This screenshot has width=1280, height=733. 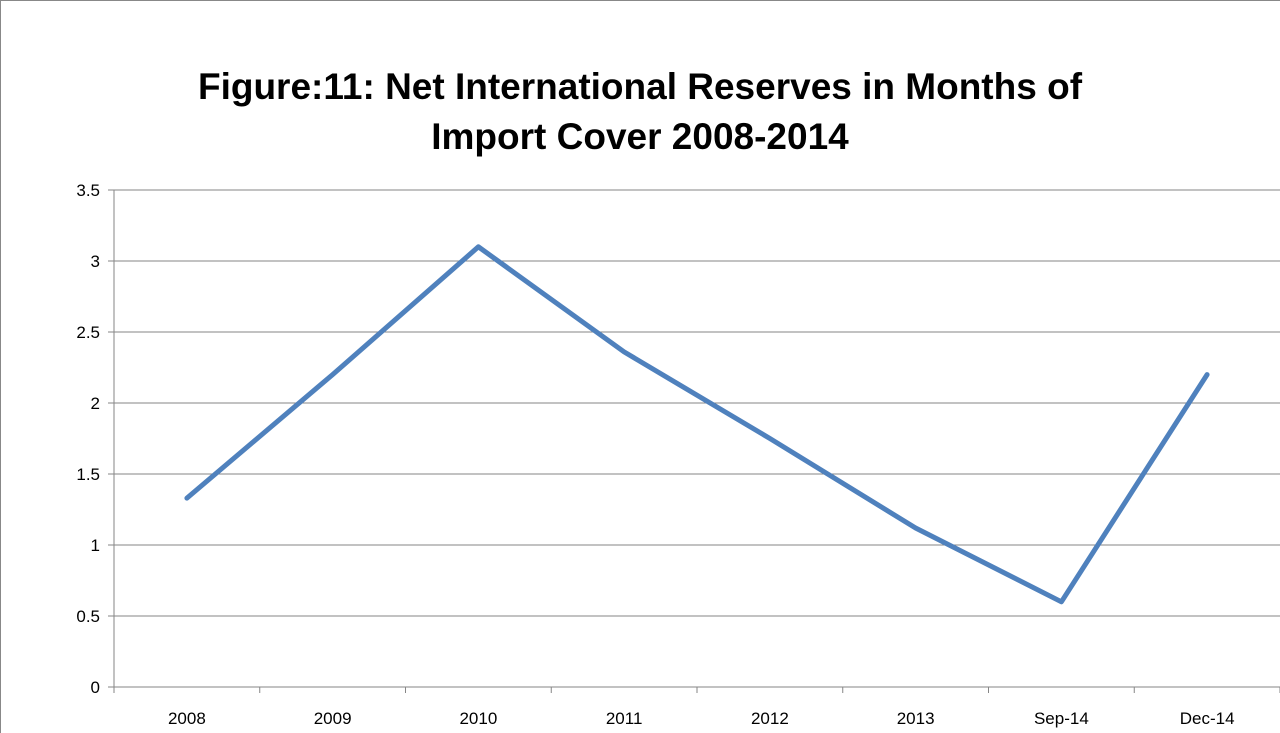 I want to click on x-tick-label: Dec-14, so click(x=1207, y=718).